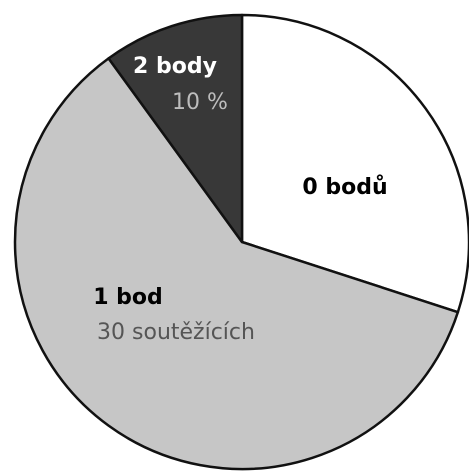  I want to click on slice-label: 2 body, so click(175, 66).